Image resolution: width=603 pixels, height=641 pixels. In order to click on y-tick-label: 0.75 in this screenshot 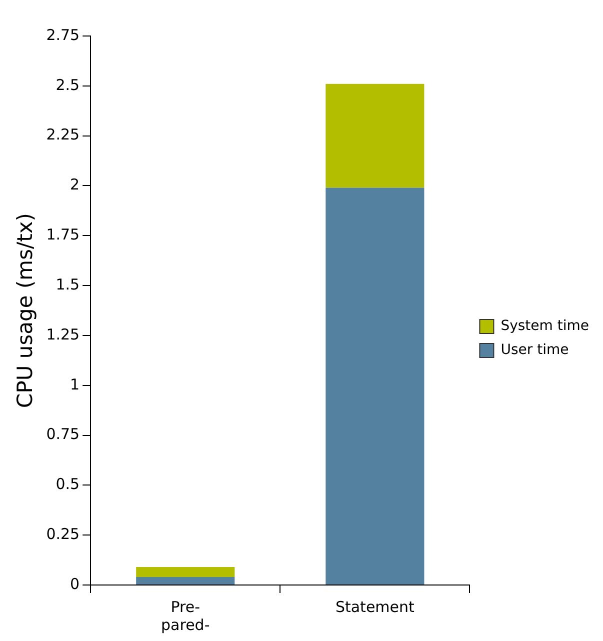, I will do `click(63, 434)`.